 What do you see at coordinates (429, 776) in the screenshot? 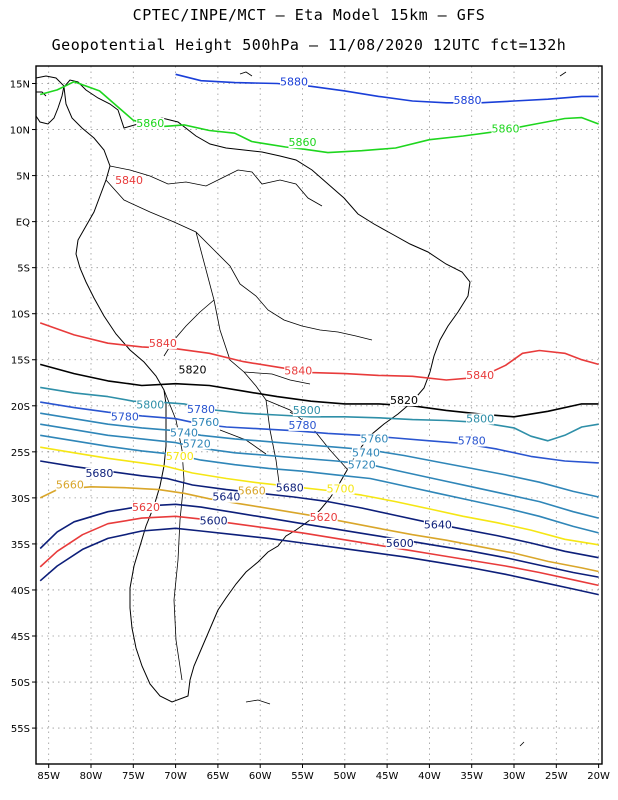
I see `lon-tick-label: 40W` at bounding box center [429, 776].